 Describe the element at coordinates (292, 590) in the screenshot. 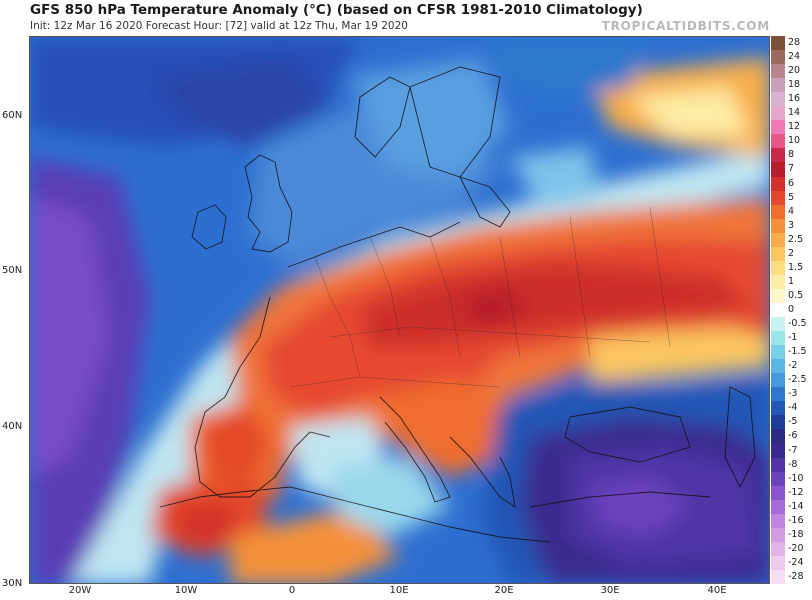

I see `lon-label-0: 0` at that location.